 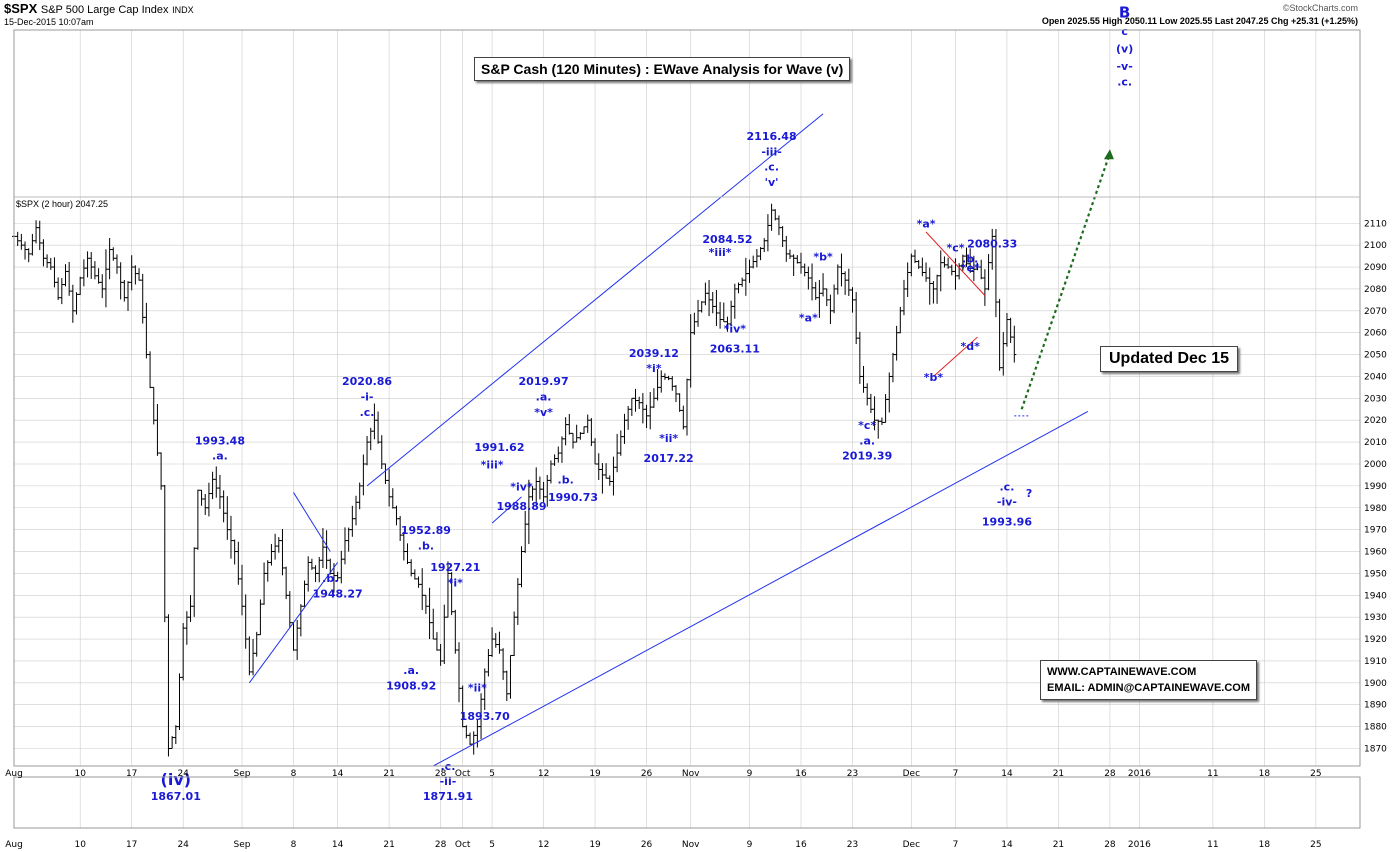 I want to click on x-tick-label: 11, so click(x=1212, y=845).